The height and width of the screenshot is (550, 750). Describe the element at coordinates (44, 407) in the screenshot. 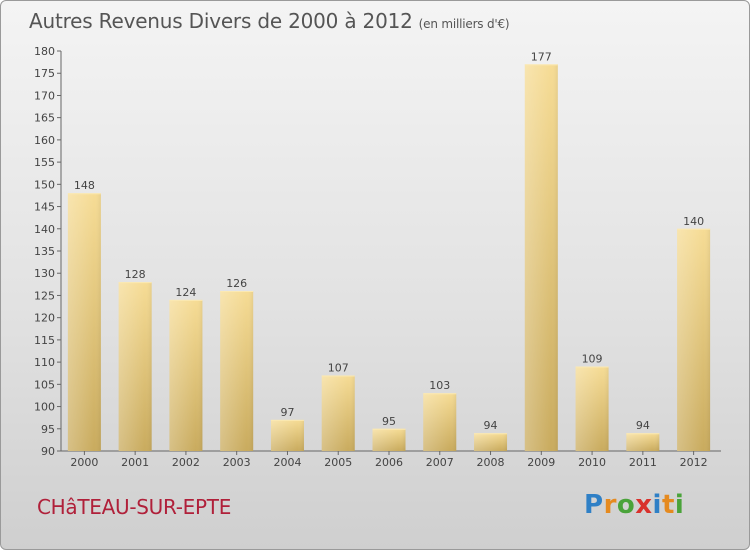

I see `y-tick-label: 100` at that location.